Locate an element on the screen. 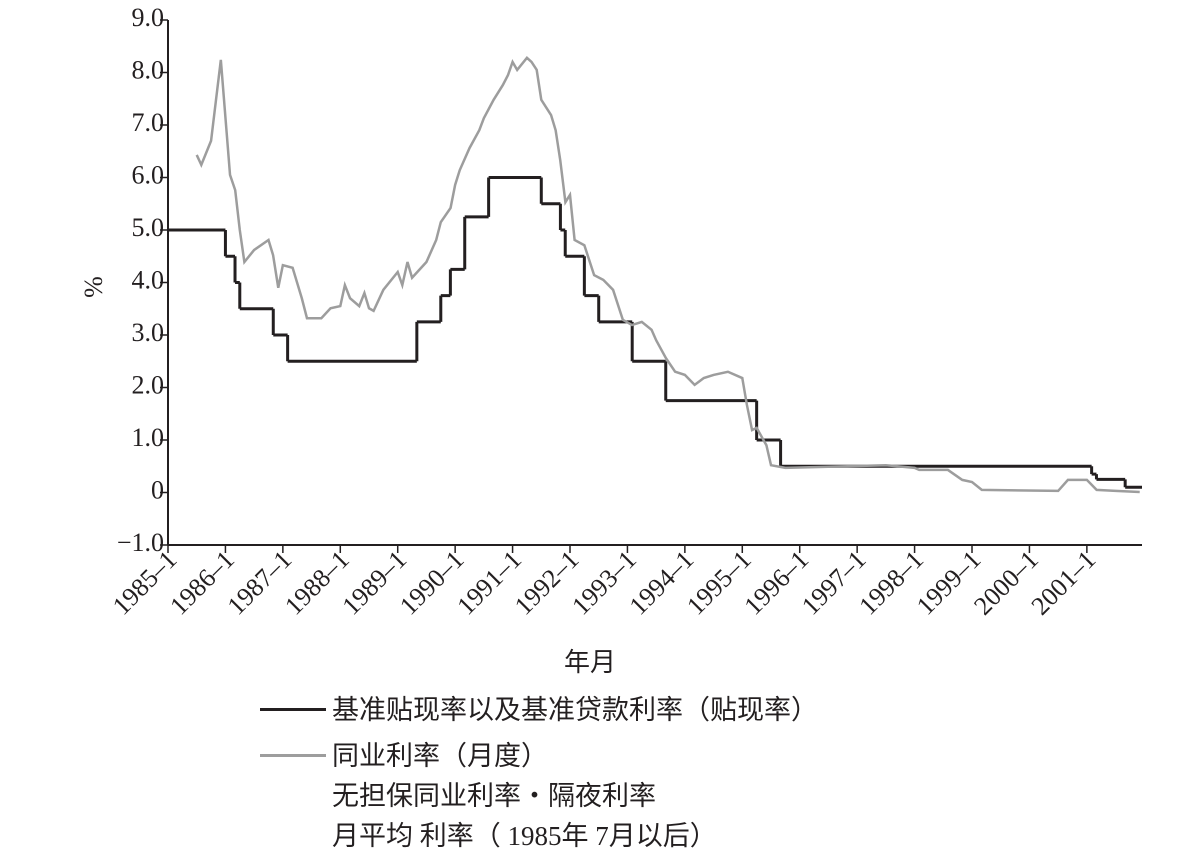 The image size is (1200, 862). x-tick-label: 1999–1 is located at coordinates (949, 583).